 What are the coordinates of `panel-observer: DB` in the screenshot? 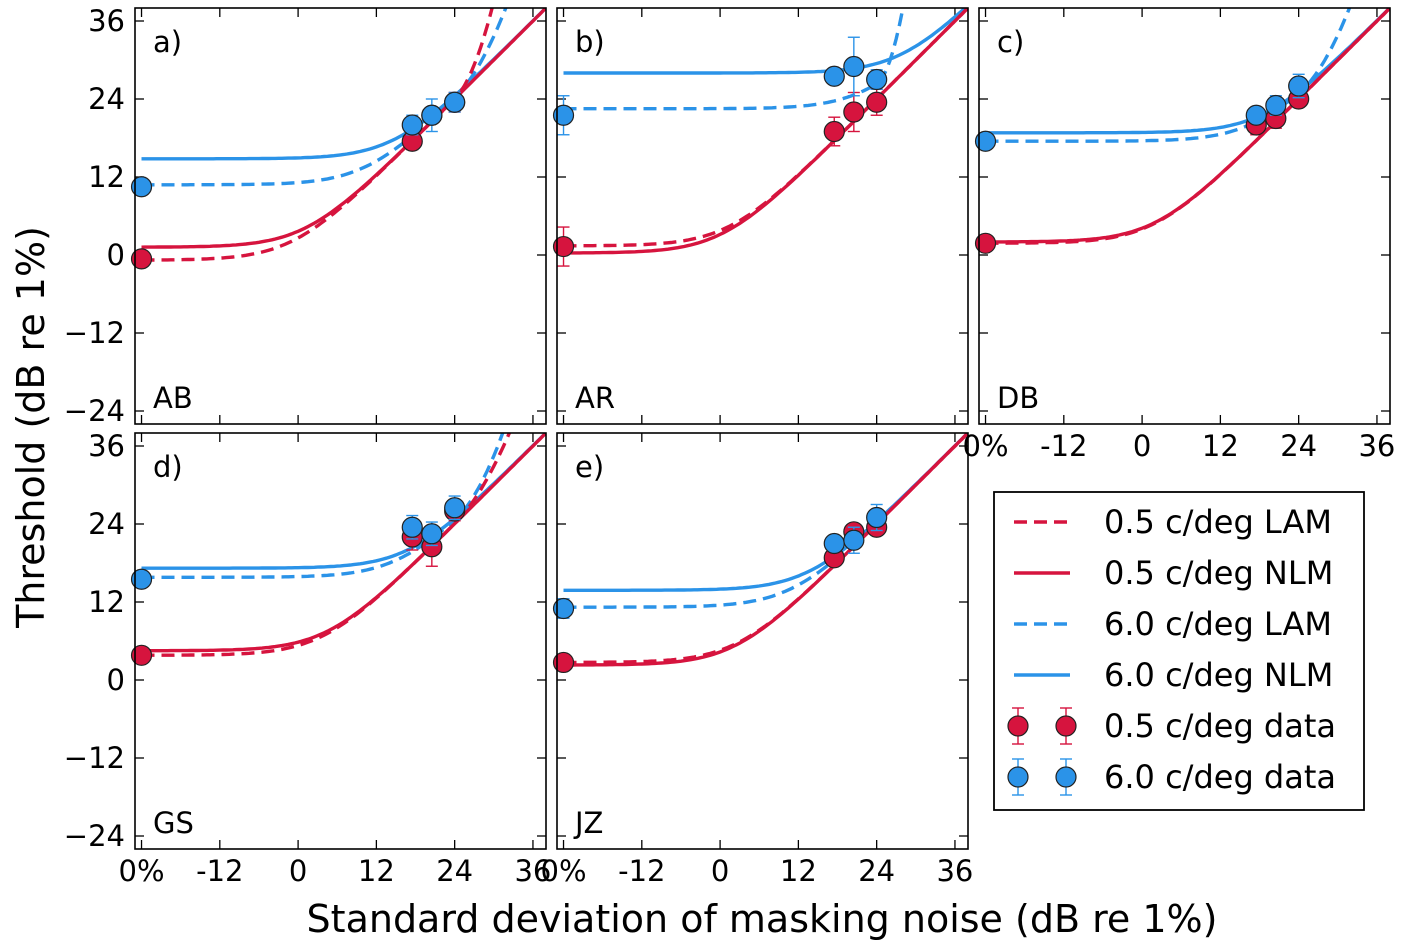 It's located at (1018, 398).